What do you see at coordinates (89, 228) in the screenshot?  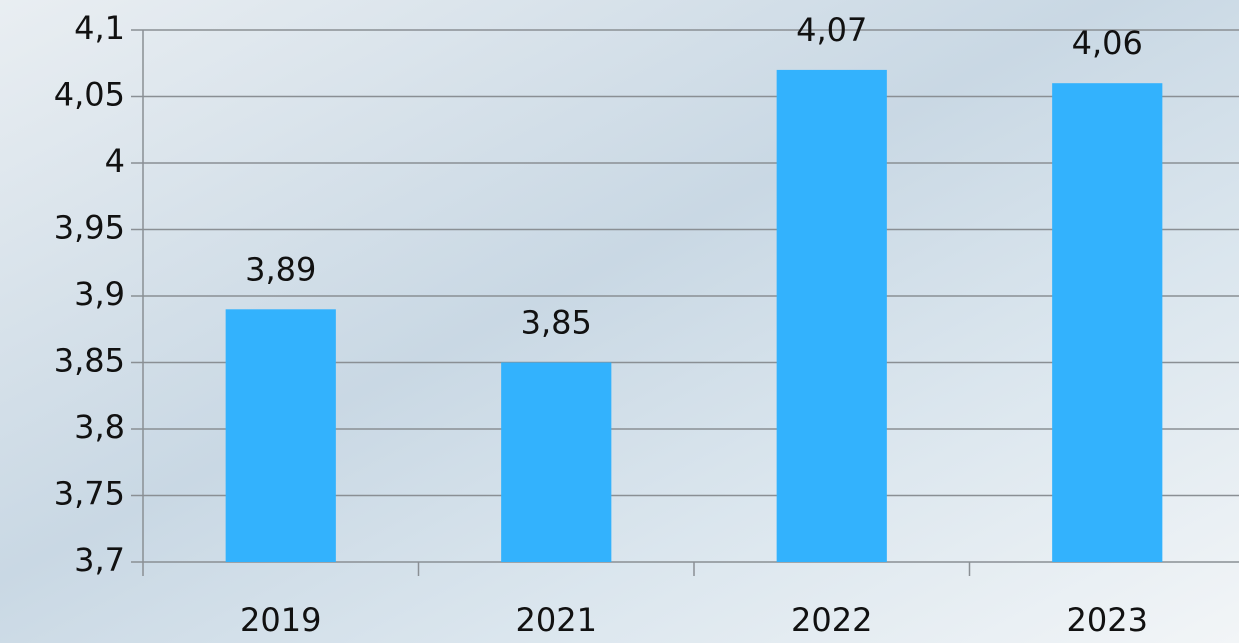 I see `y-tick-label: 3,95` at bounding box center [89, 228].